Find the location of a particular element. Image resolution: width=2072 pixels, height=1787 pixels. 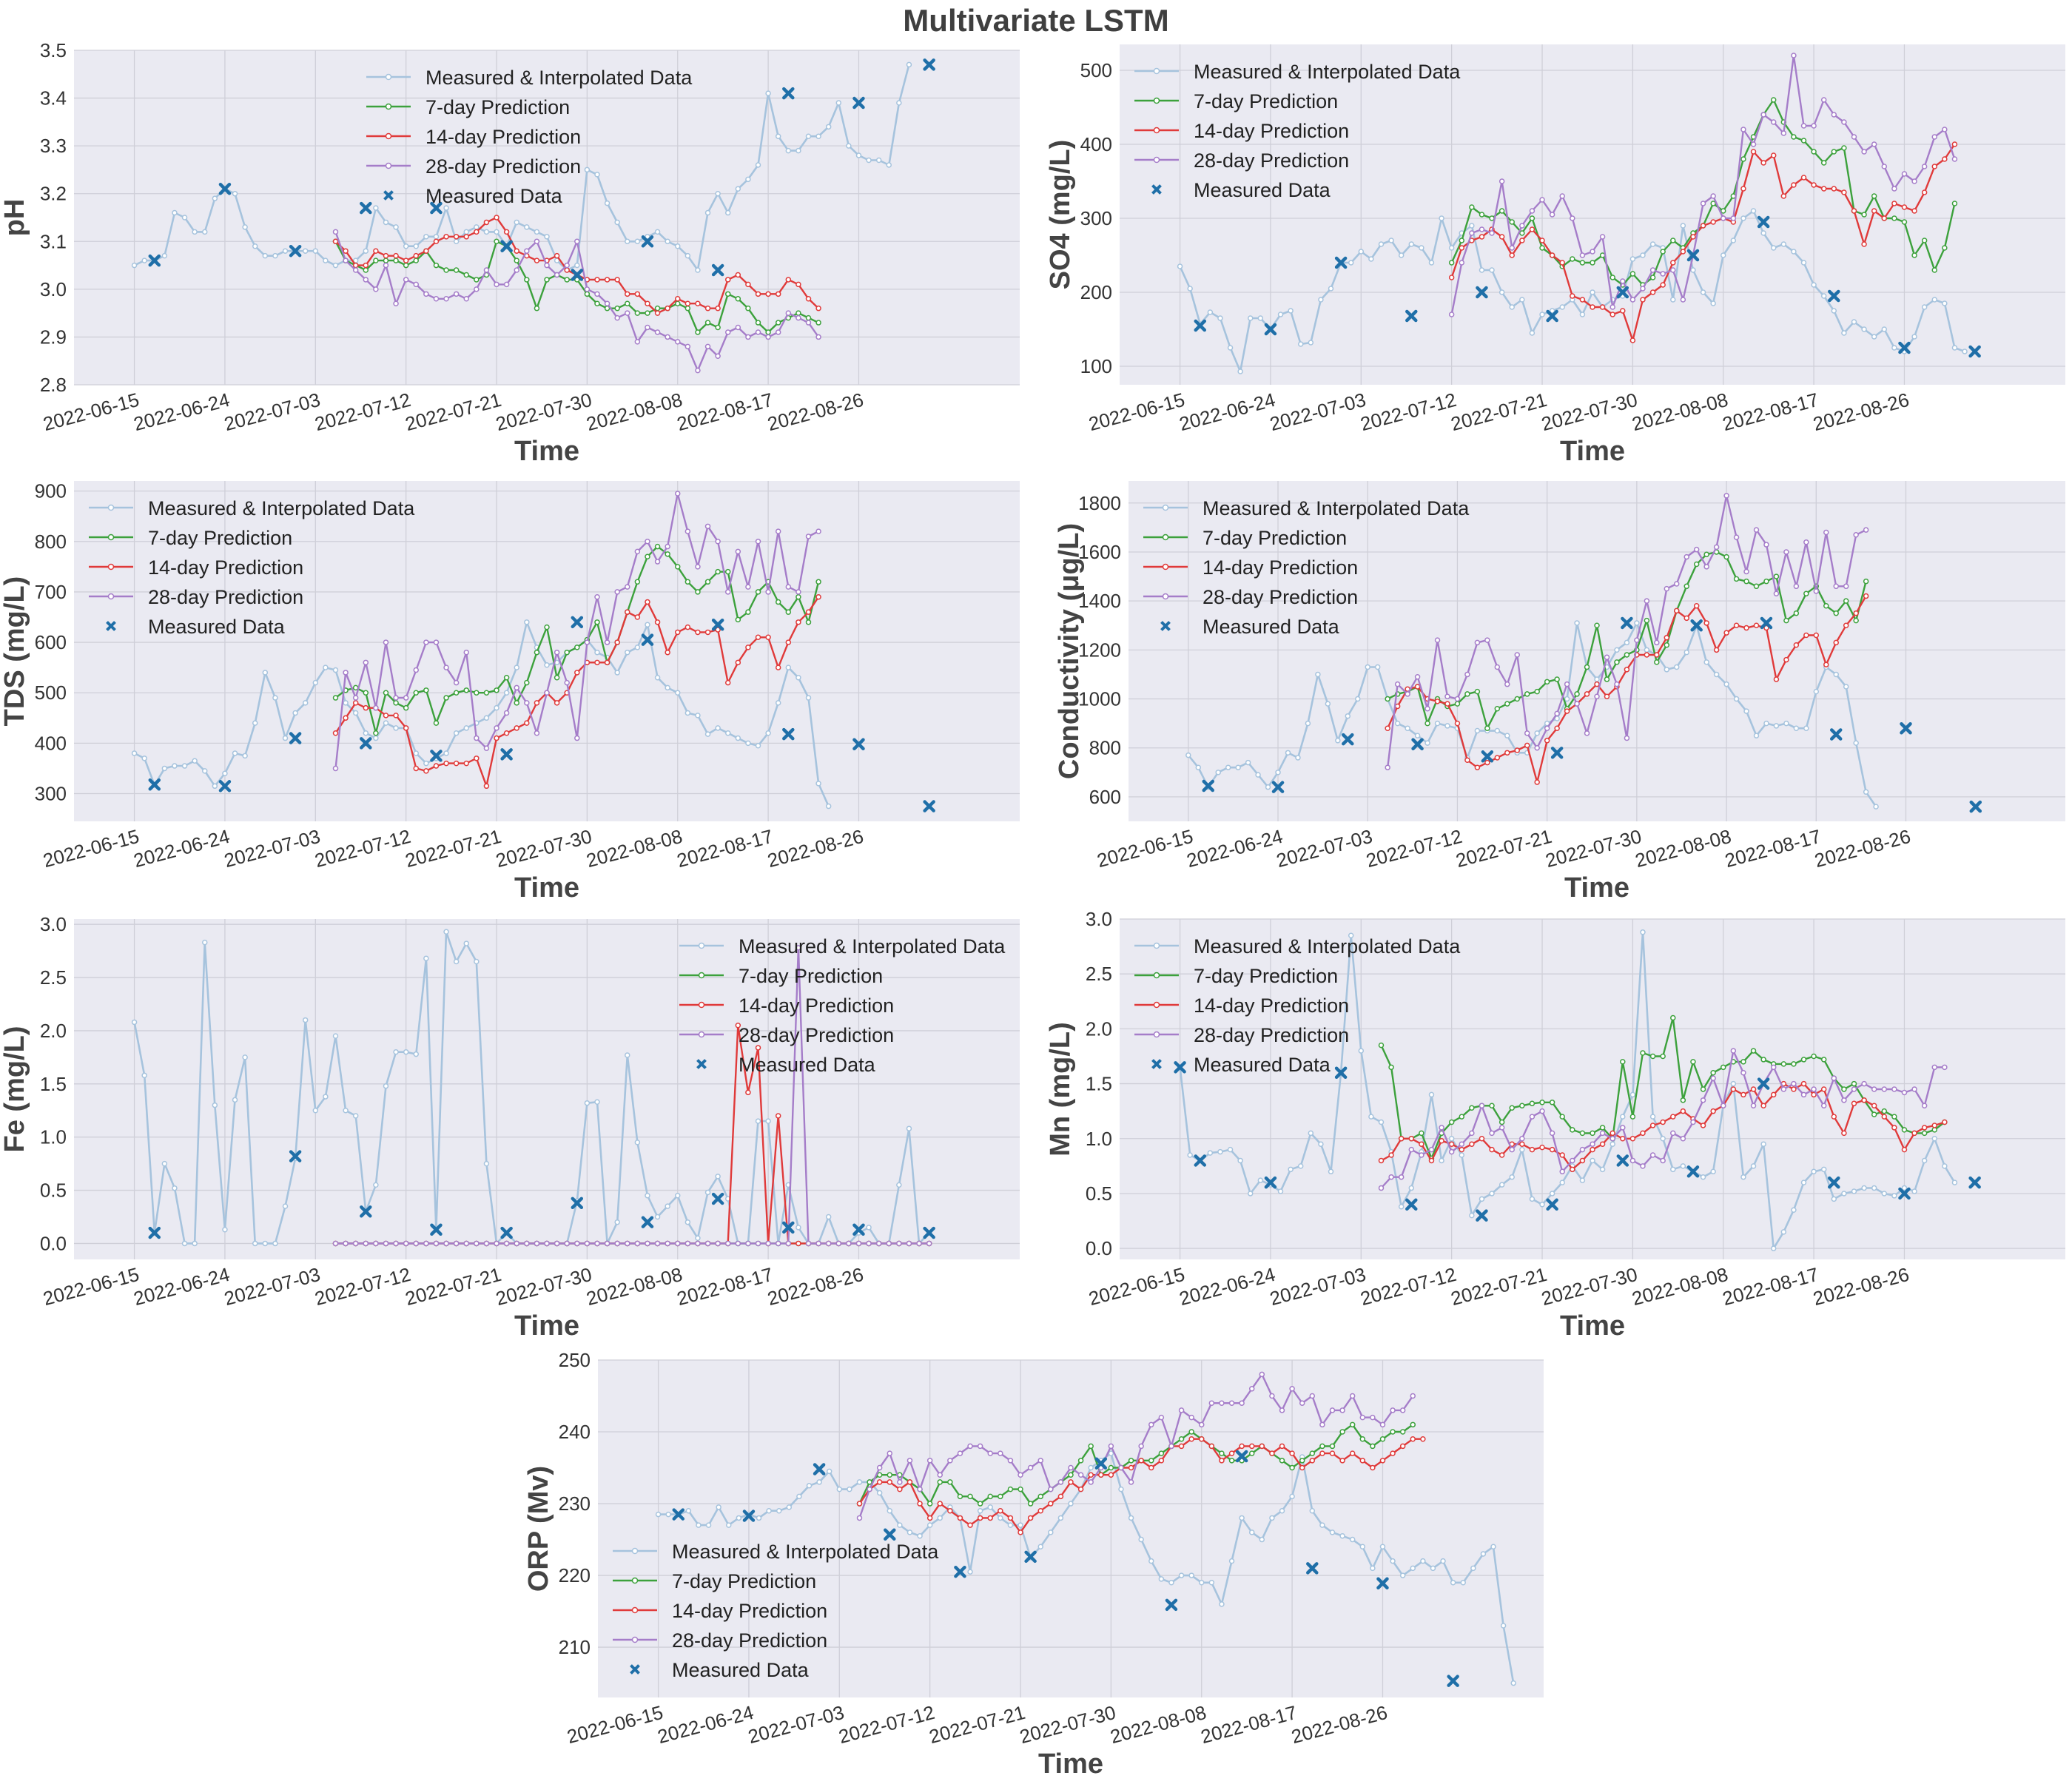

y-tick-label: 600 is located at coordinates (51, 642).